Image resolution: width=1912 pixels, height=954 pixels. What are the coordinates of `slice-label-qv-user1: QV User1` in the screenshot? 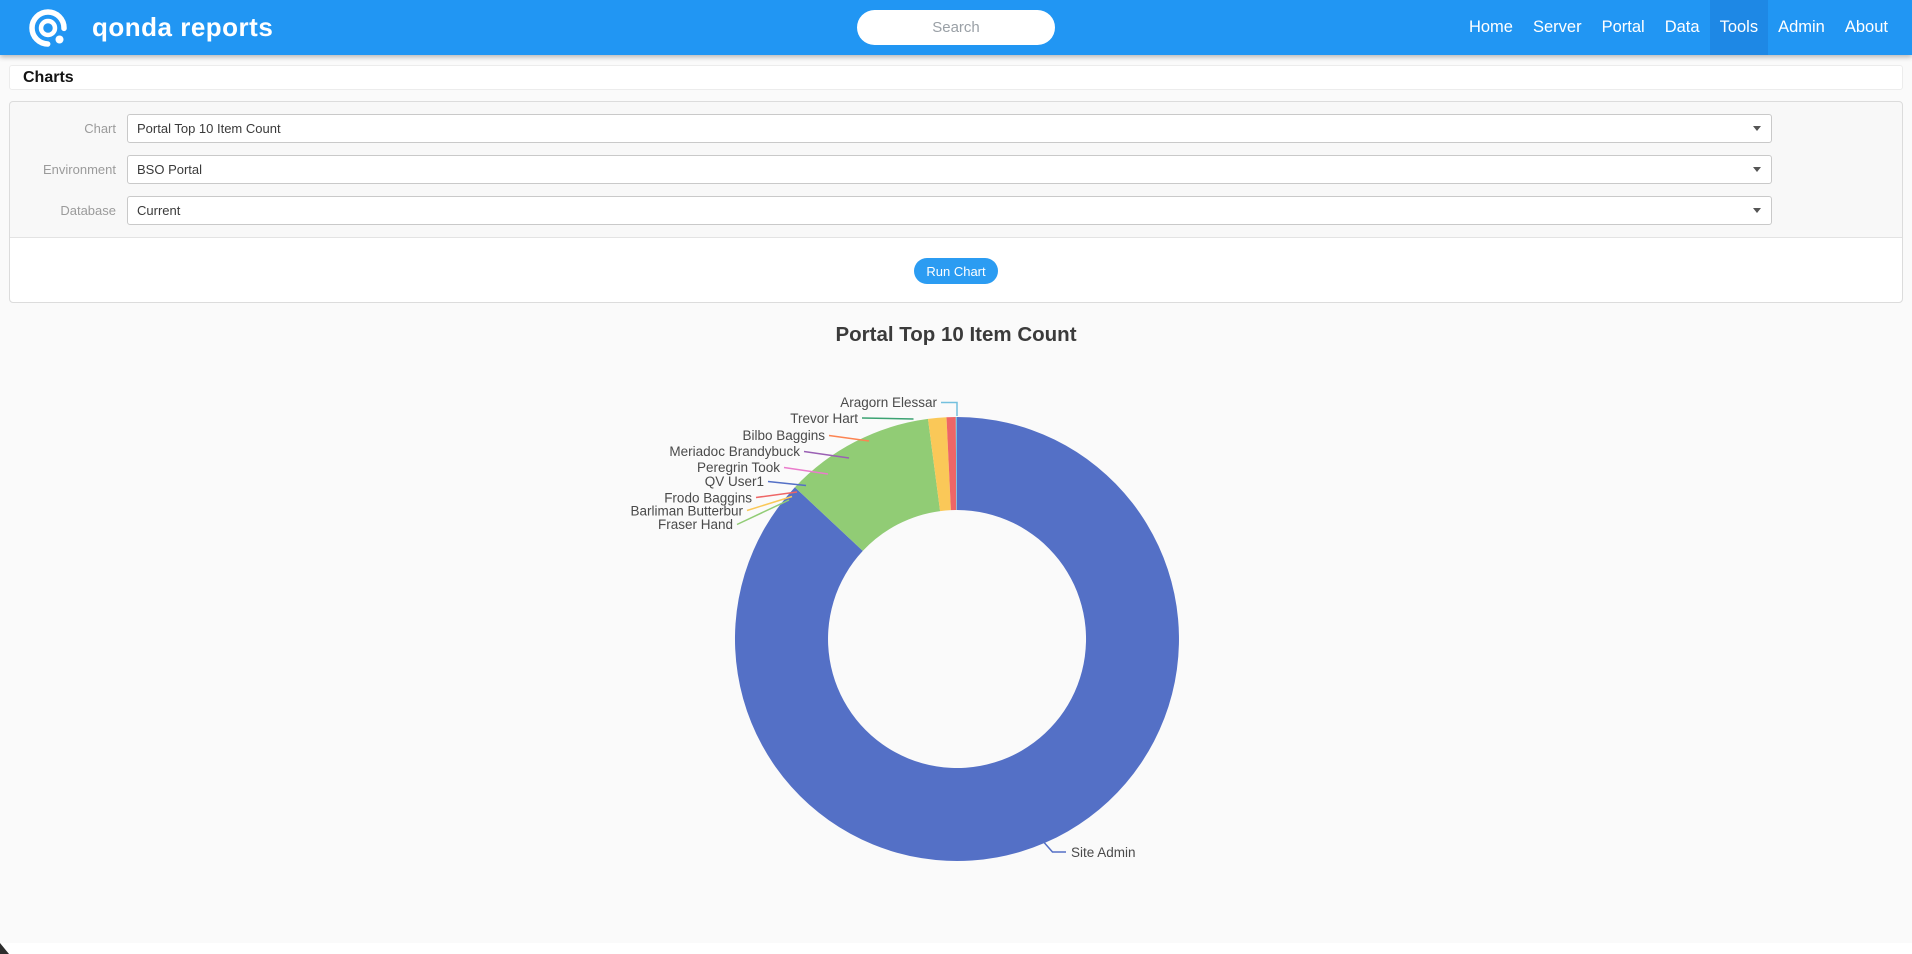 It's located at (734, 481).